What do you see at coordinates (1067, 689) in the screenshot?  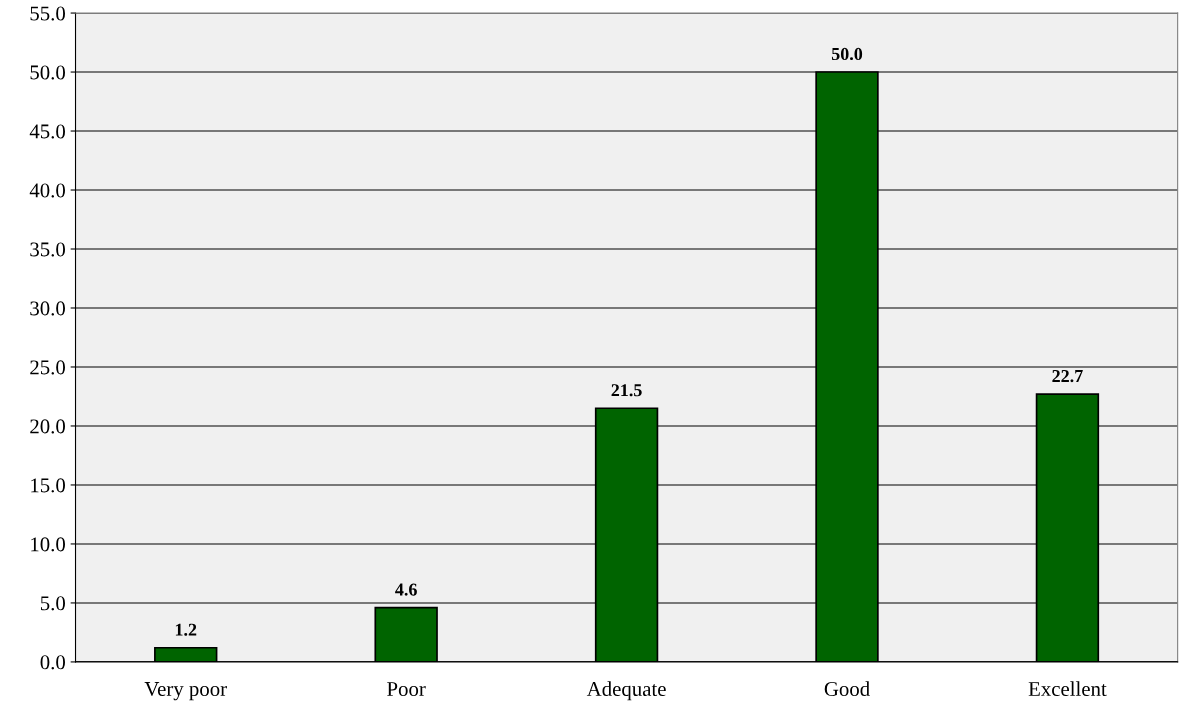 I see `x-tick-label: Excellent` at bounding box center [1067, 689].